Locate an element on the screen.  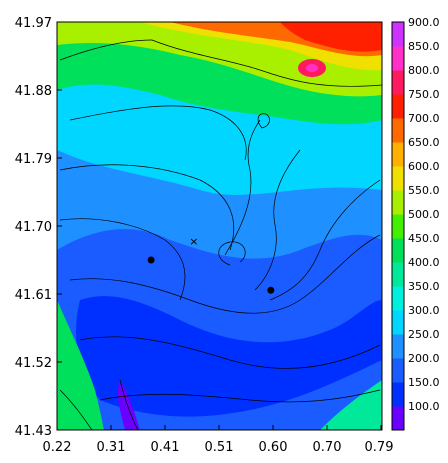
y-tick-label: 41.61 is located at coordinates (33, 295).